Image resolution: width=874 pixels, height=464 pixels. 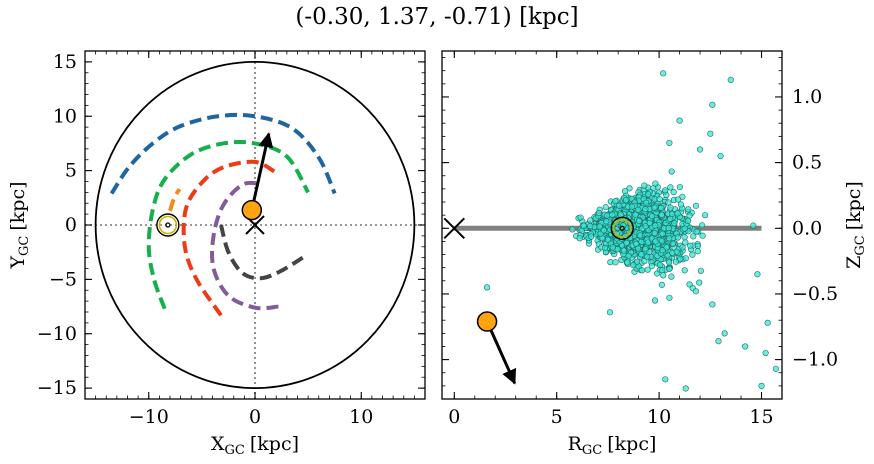 I want to click on sun-middle-ring, so click(x=168, y=225).